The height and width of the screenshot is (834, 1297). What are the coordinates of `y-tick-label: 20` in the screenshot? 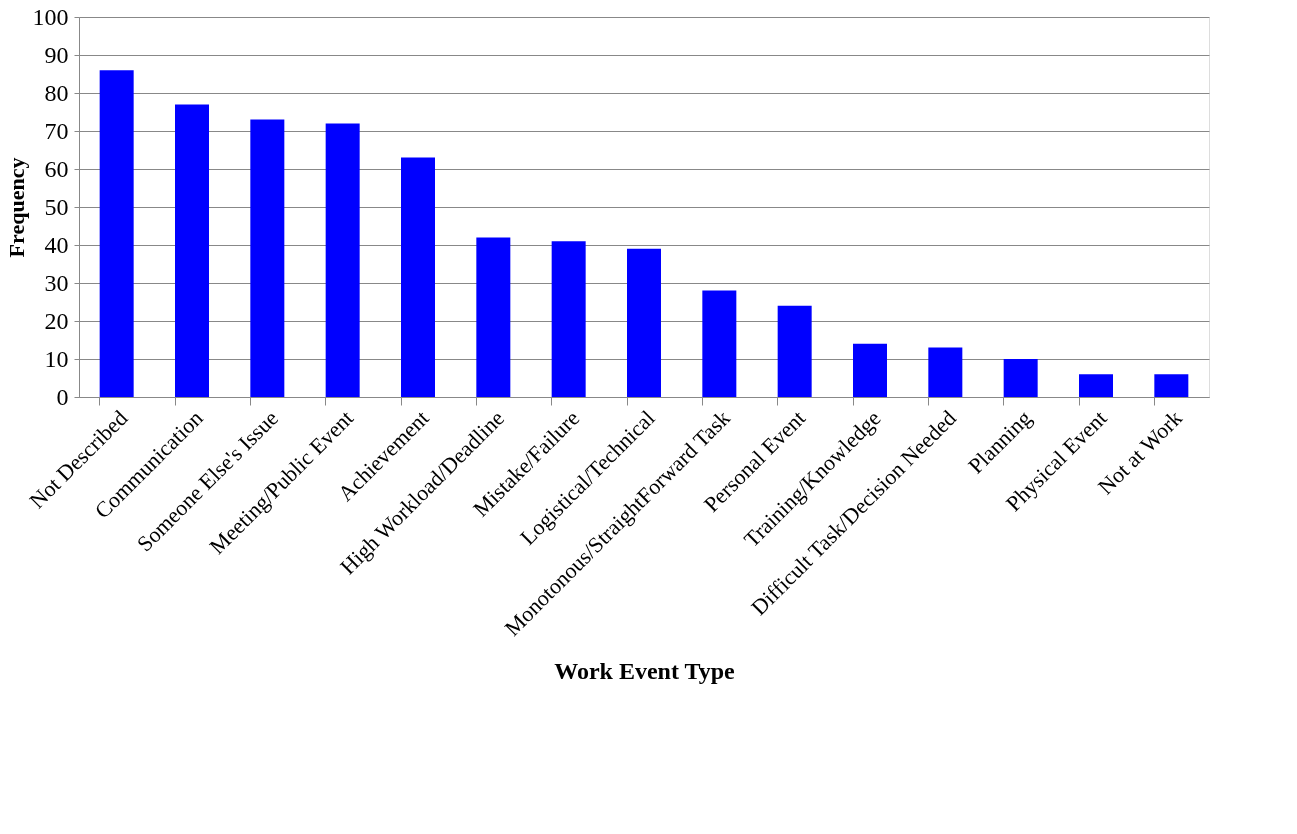 It's located at (56, 320).